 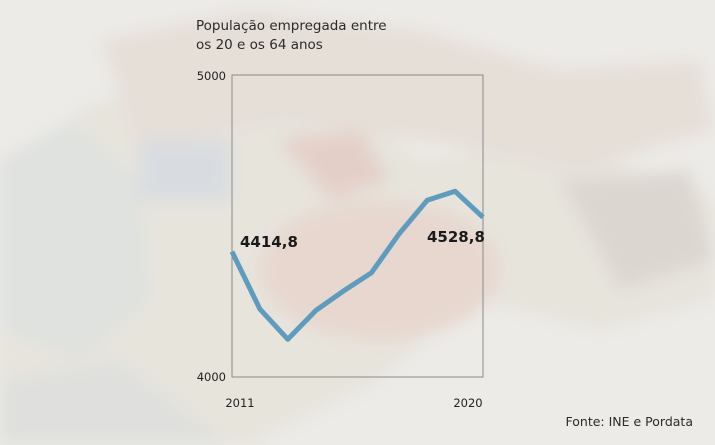 What do you see at coordinates (291, 26) in the screenshot?
I see `chart-title-line-1: População empregada entre` at bounding box center [291, 26].